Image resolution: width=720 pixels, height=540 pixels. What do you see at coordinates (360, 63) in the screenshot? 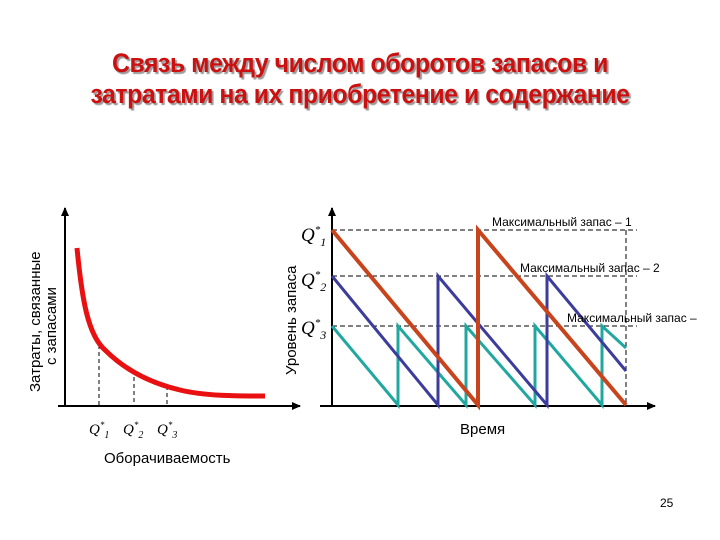
I see `title-line-1: Связь между числом оборотов запасов и` at bounding box center [360, 63].